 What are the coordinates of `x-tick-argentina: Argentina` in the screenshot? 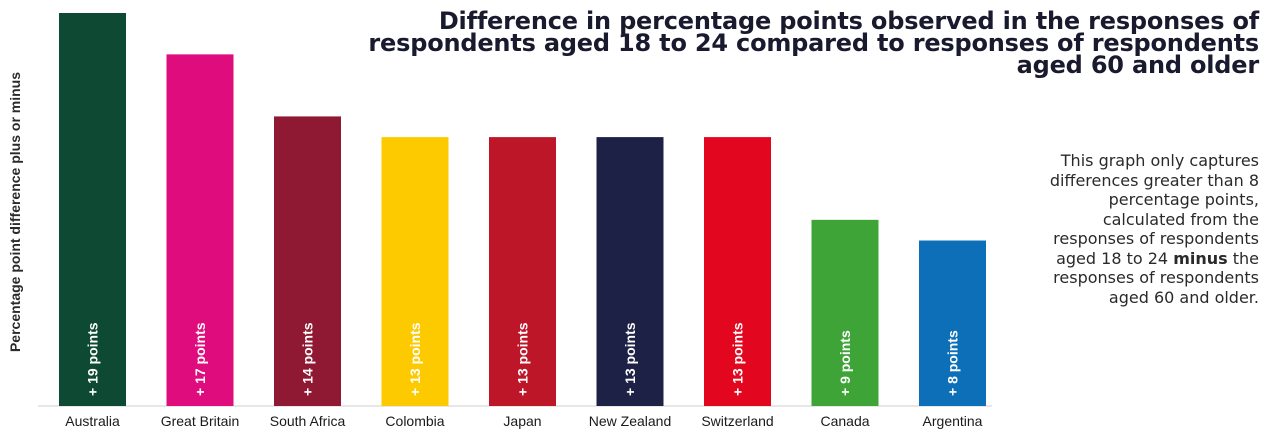 It's located at (953, 421).